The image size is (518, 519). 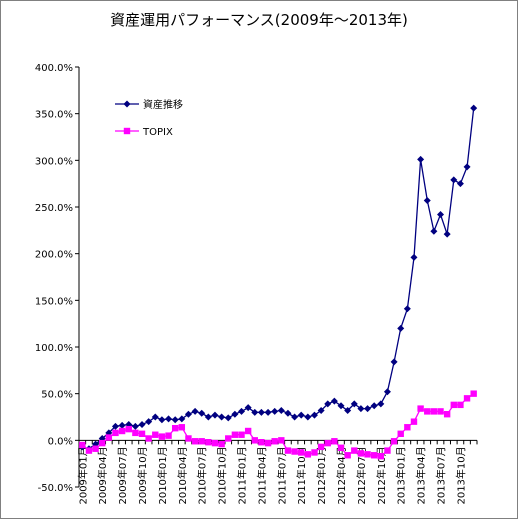 I want to click on x-tick-label: 2013年07月, so click(x=441, y=475).